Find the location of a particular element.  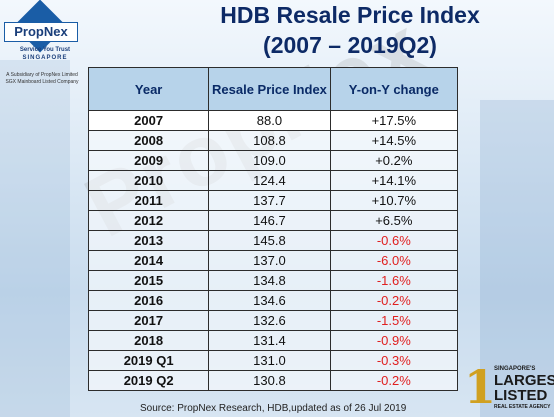

index-cell: 124.4 is located at coordinates (269, 180).